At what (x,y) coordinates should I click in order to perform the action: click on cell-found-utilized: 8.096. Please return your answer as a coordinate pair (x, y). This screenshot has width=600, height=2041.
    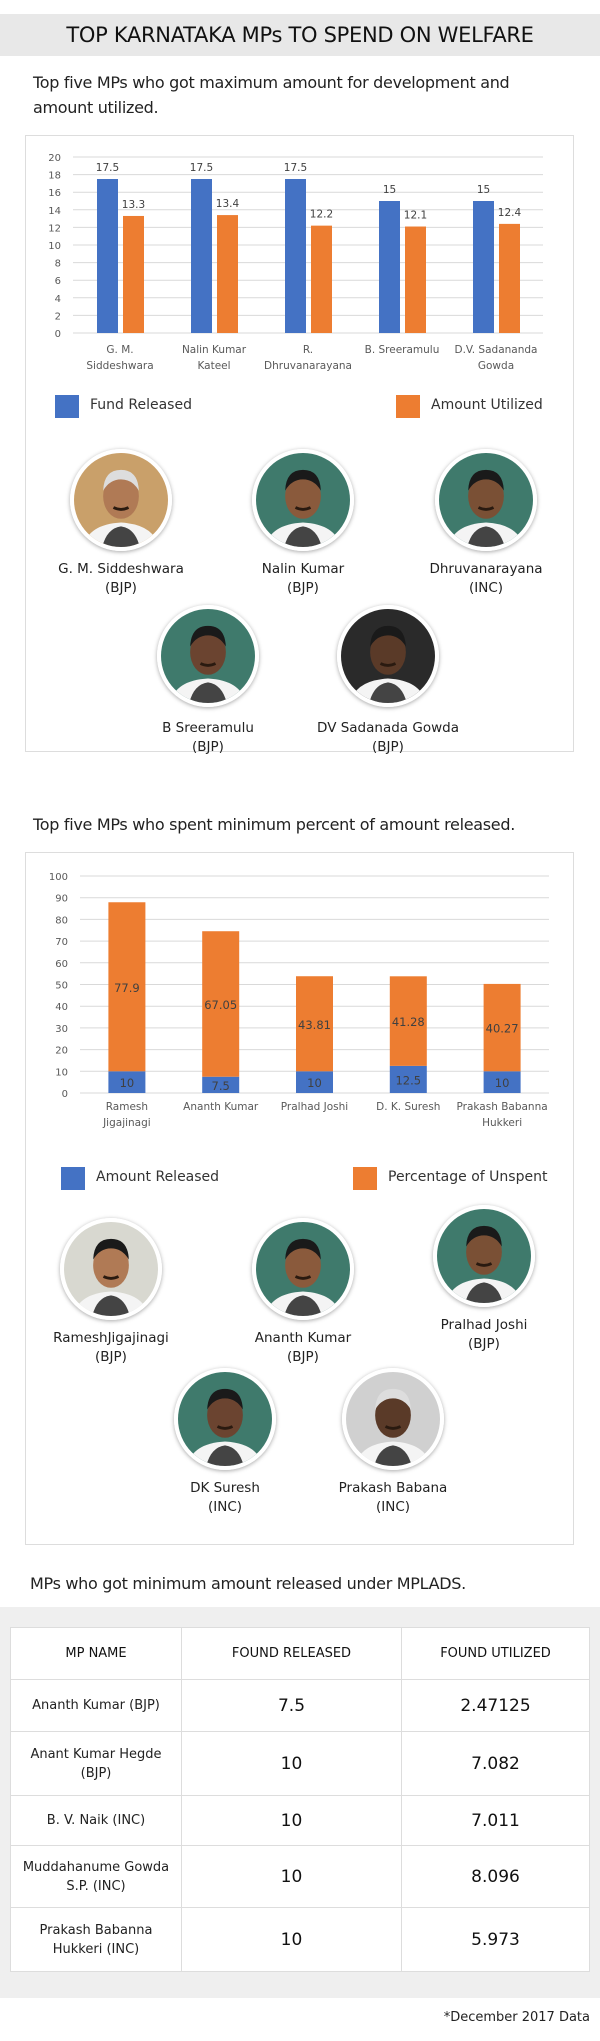
    Looking at the image, I should click on (495, 1876).